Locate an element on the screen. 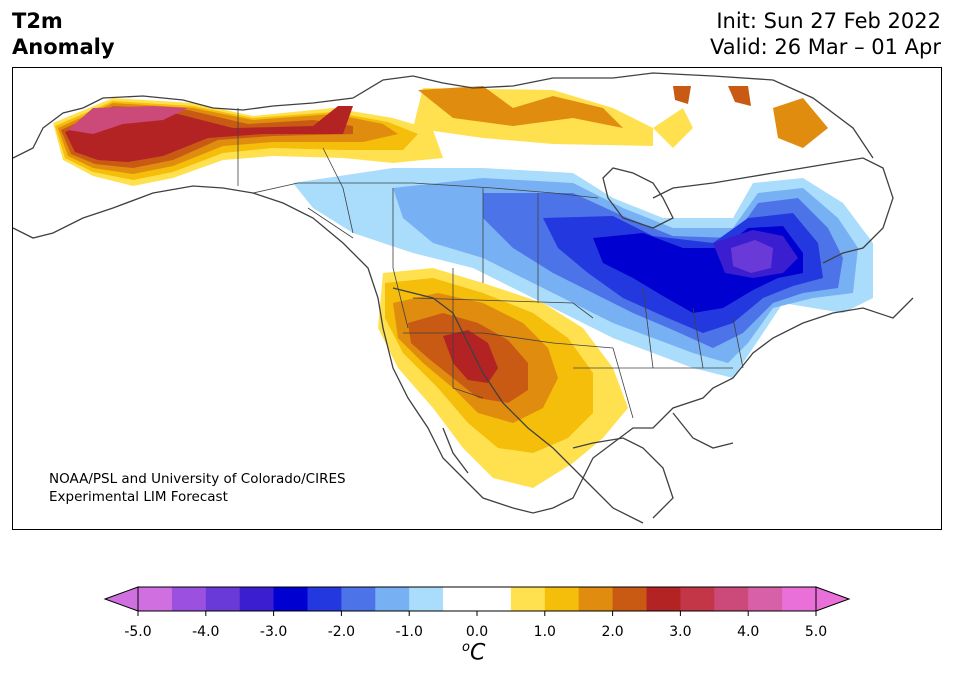  anomaly-sw-red is located at coordinates (470, 356).